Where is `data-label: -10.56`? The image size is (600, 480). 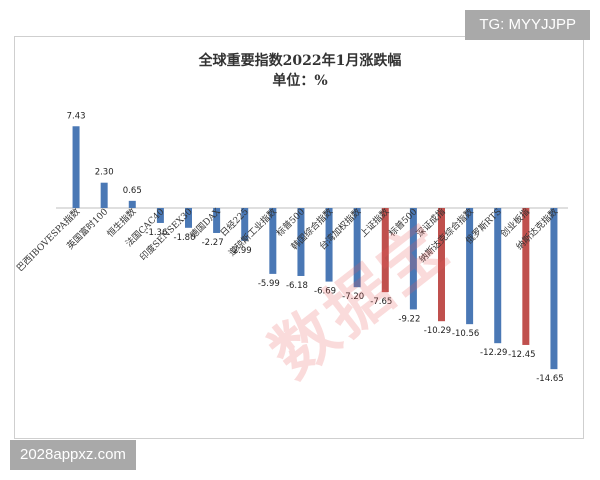 data-label: -10.56 is located at coordinates (465, 334).